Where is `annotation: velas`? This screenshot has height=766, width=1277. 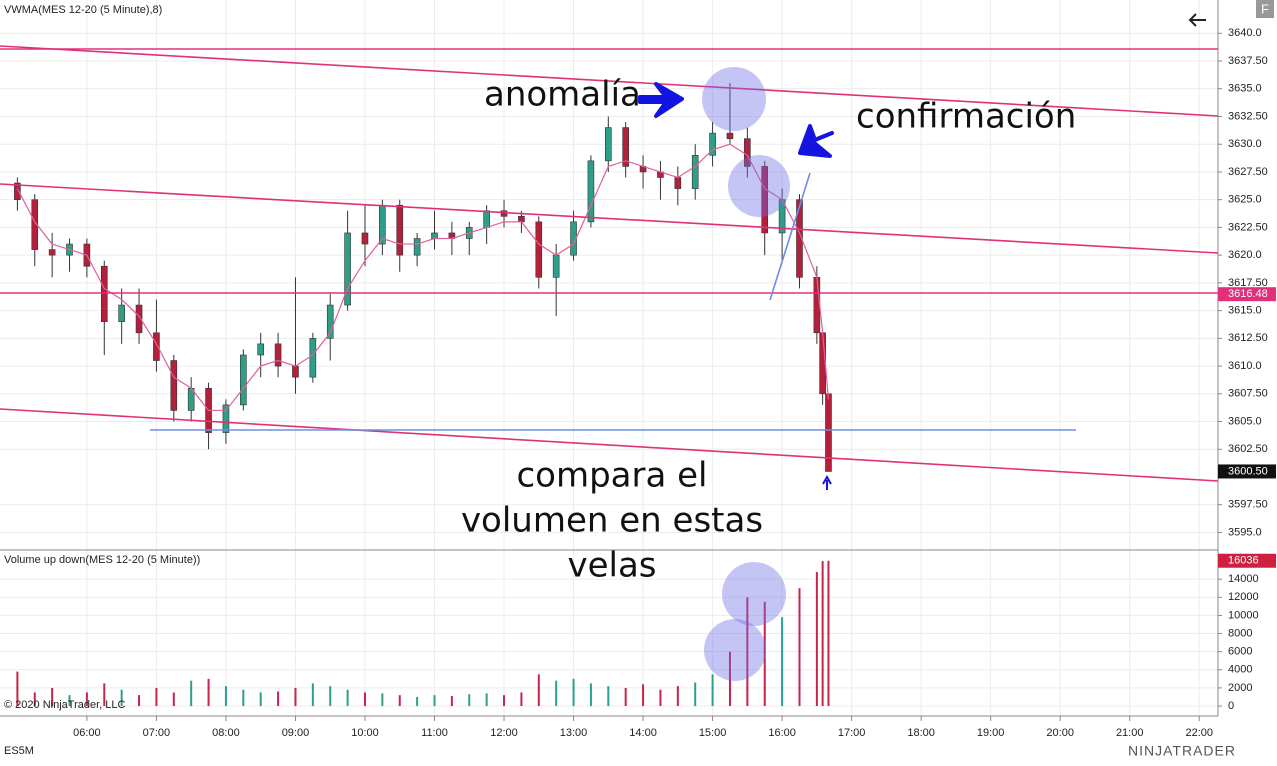
annotation: velas is located at coordinates (611, 566).